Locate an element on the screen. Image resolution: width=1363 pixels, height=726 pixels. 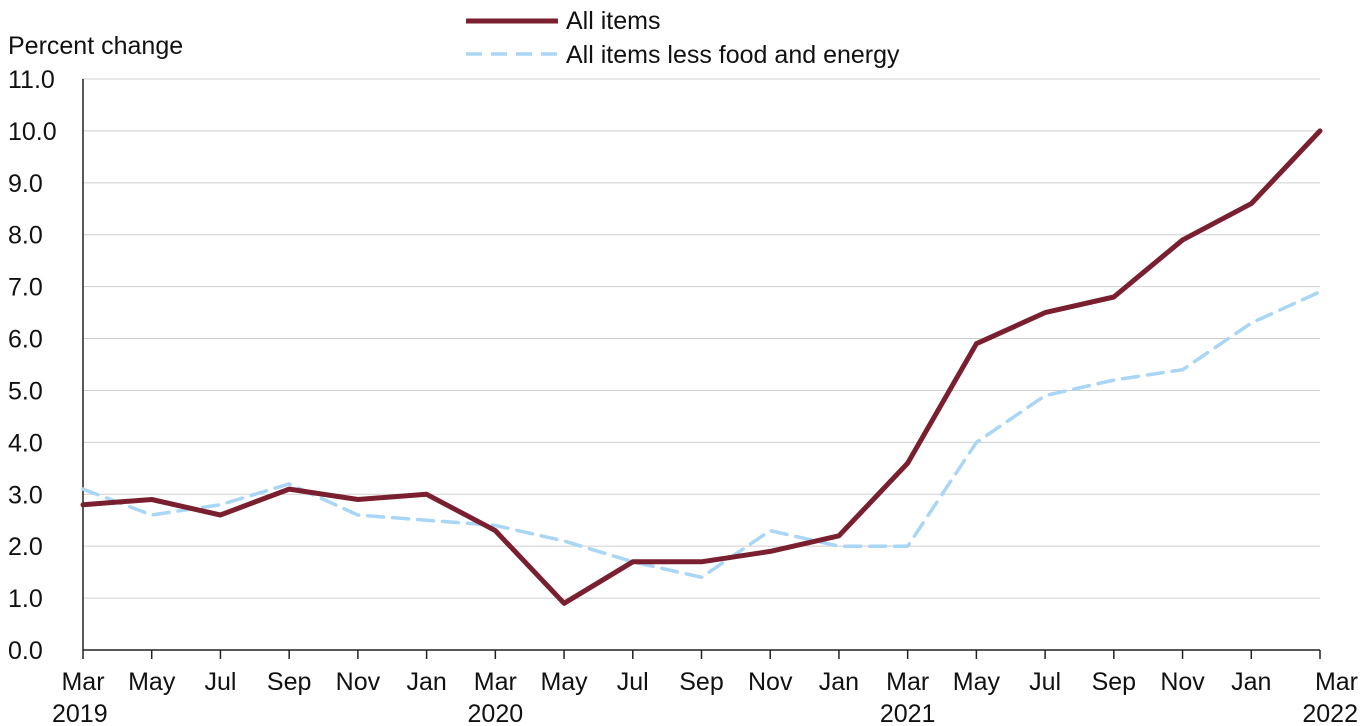
y-tick-label: 10.0 is located at coordinates (32, 132).